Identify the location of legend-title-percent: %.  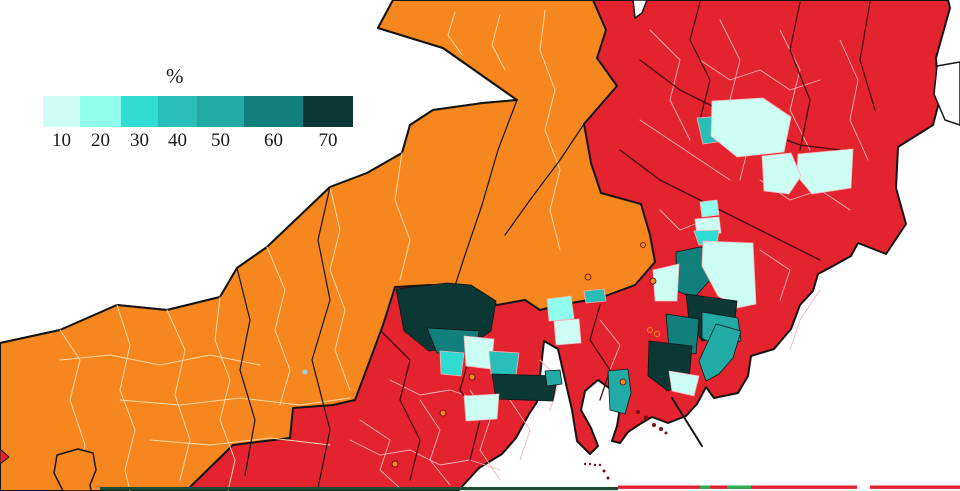
(175, 76).